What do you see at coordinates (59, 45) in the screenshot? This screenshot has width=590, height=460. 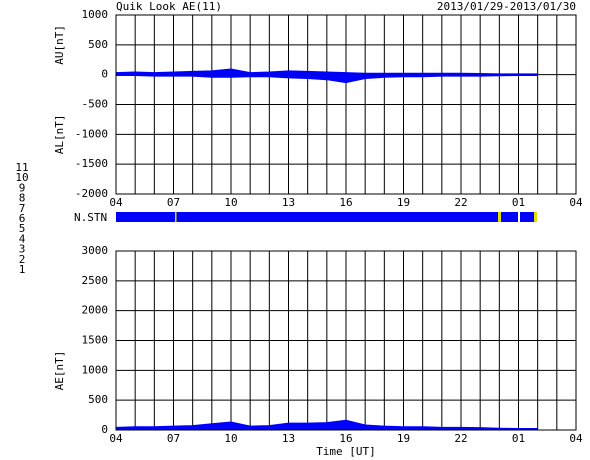 I see `y-axis-label: AU[nT]` at bounding box center [59, 45].